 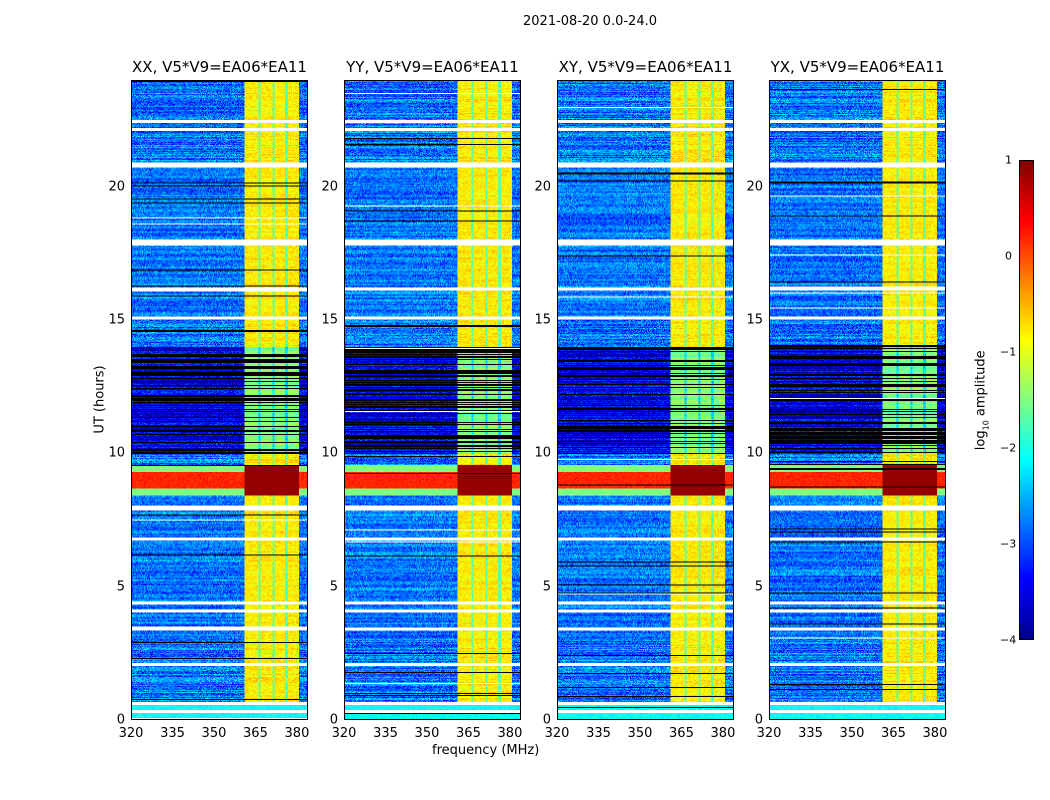 What do you see at coordinates (1026, 400) in the screenshot?
I see `colorbar` at bounding box center [1026, 400].